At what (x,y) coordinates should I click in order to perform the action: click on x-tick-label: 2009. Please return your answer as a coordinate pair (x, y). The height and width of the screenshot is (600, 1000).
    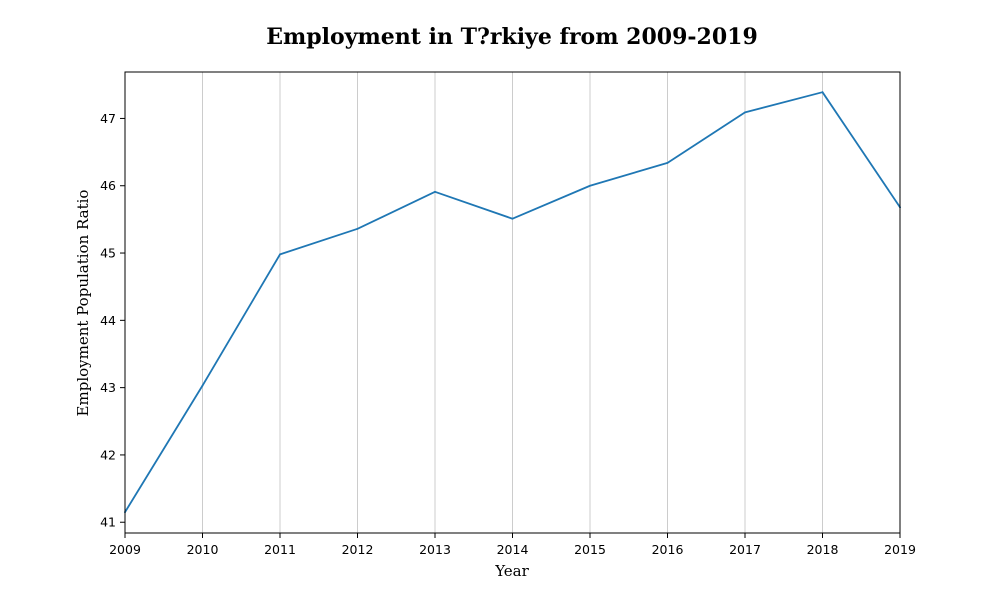
    Looking at the image, I should click on (125, 549).